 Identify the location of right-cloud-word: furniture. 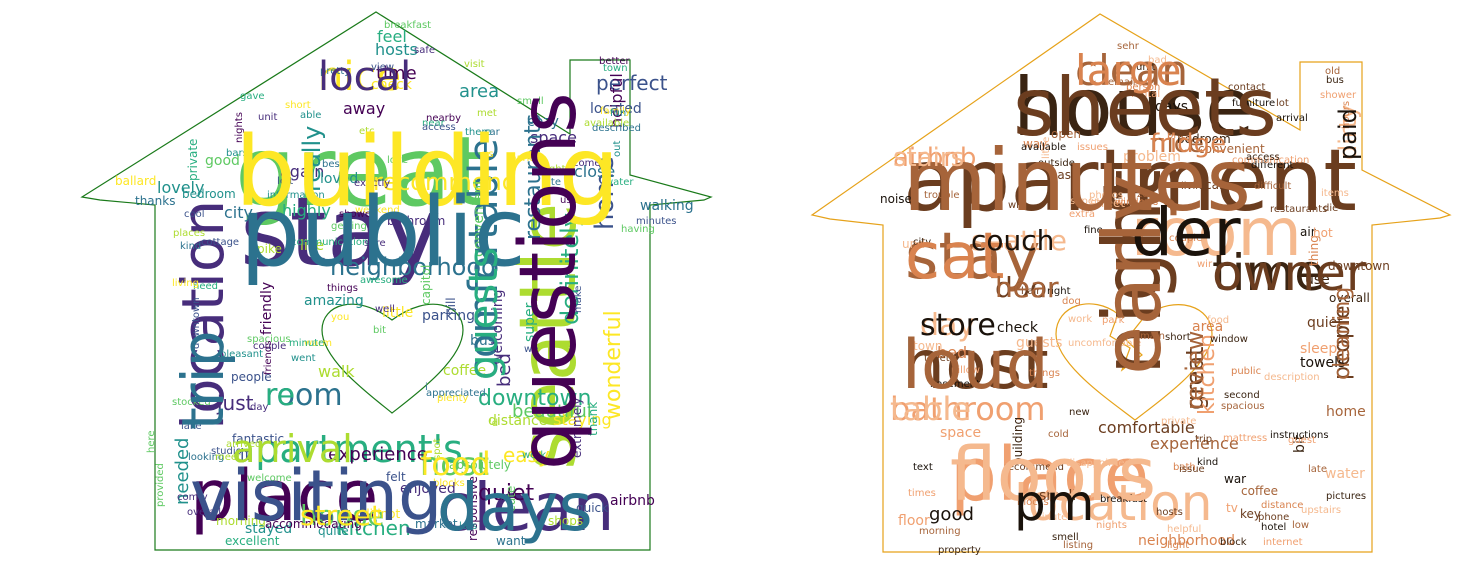
(1253, 103).